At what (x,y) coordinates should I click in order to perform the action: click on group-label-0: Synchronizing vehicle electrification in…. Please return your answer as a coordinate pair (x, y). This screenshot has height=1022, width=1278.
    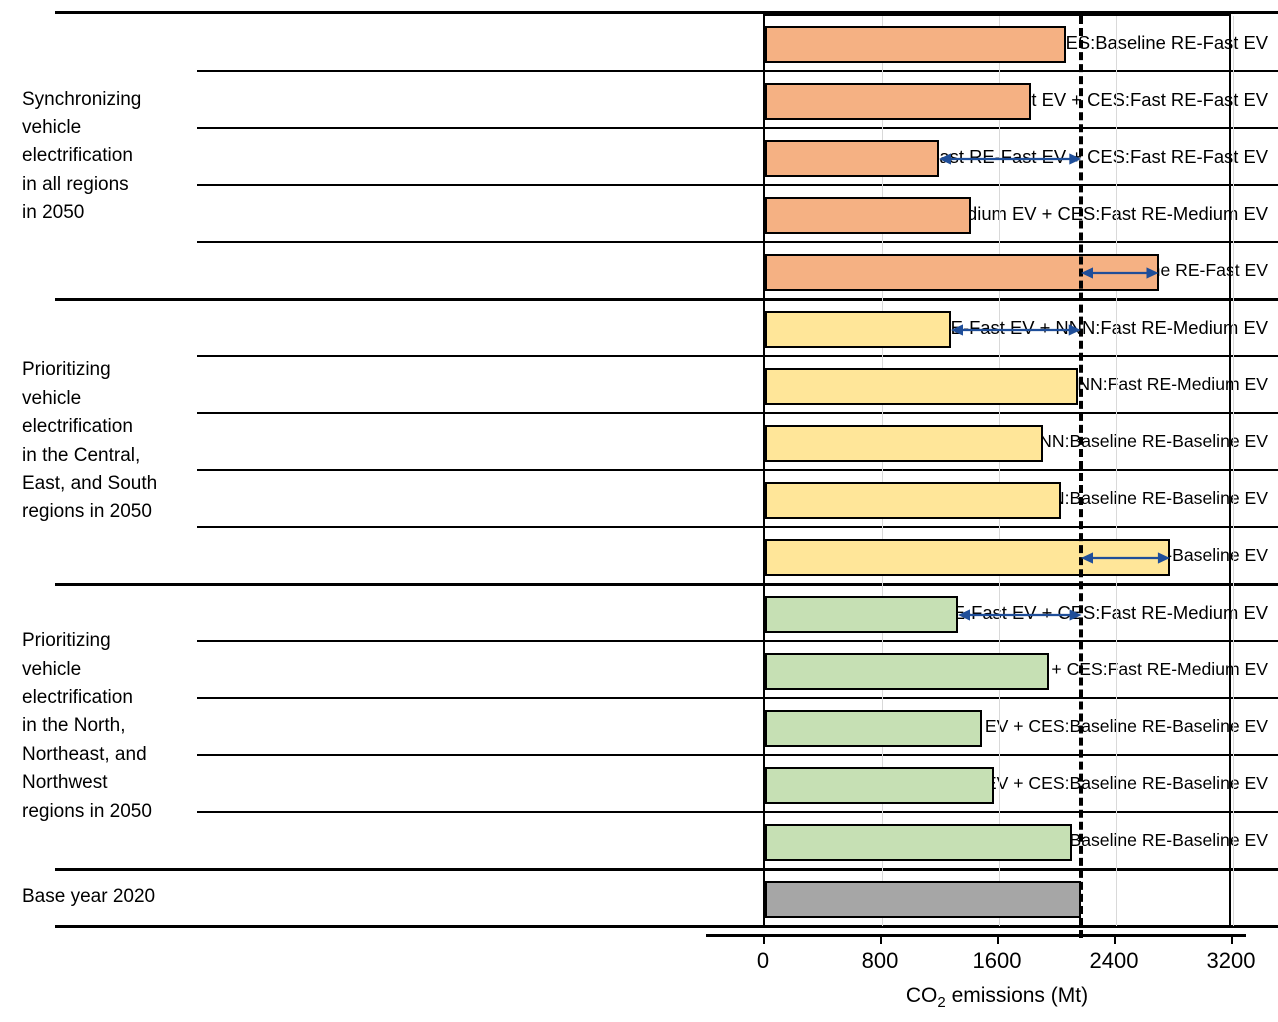
    Looking at the image, I should click on (82, 156).